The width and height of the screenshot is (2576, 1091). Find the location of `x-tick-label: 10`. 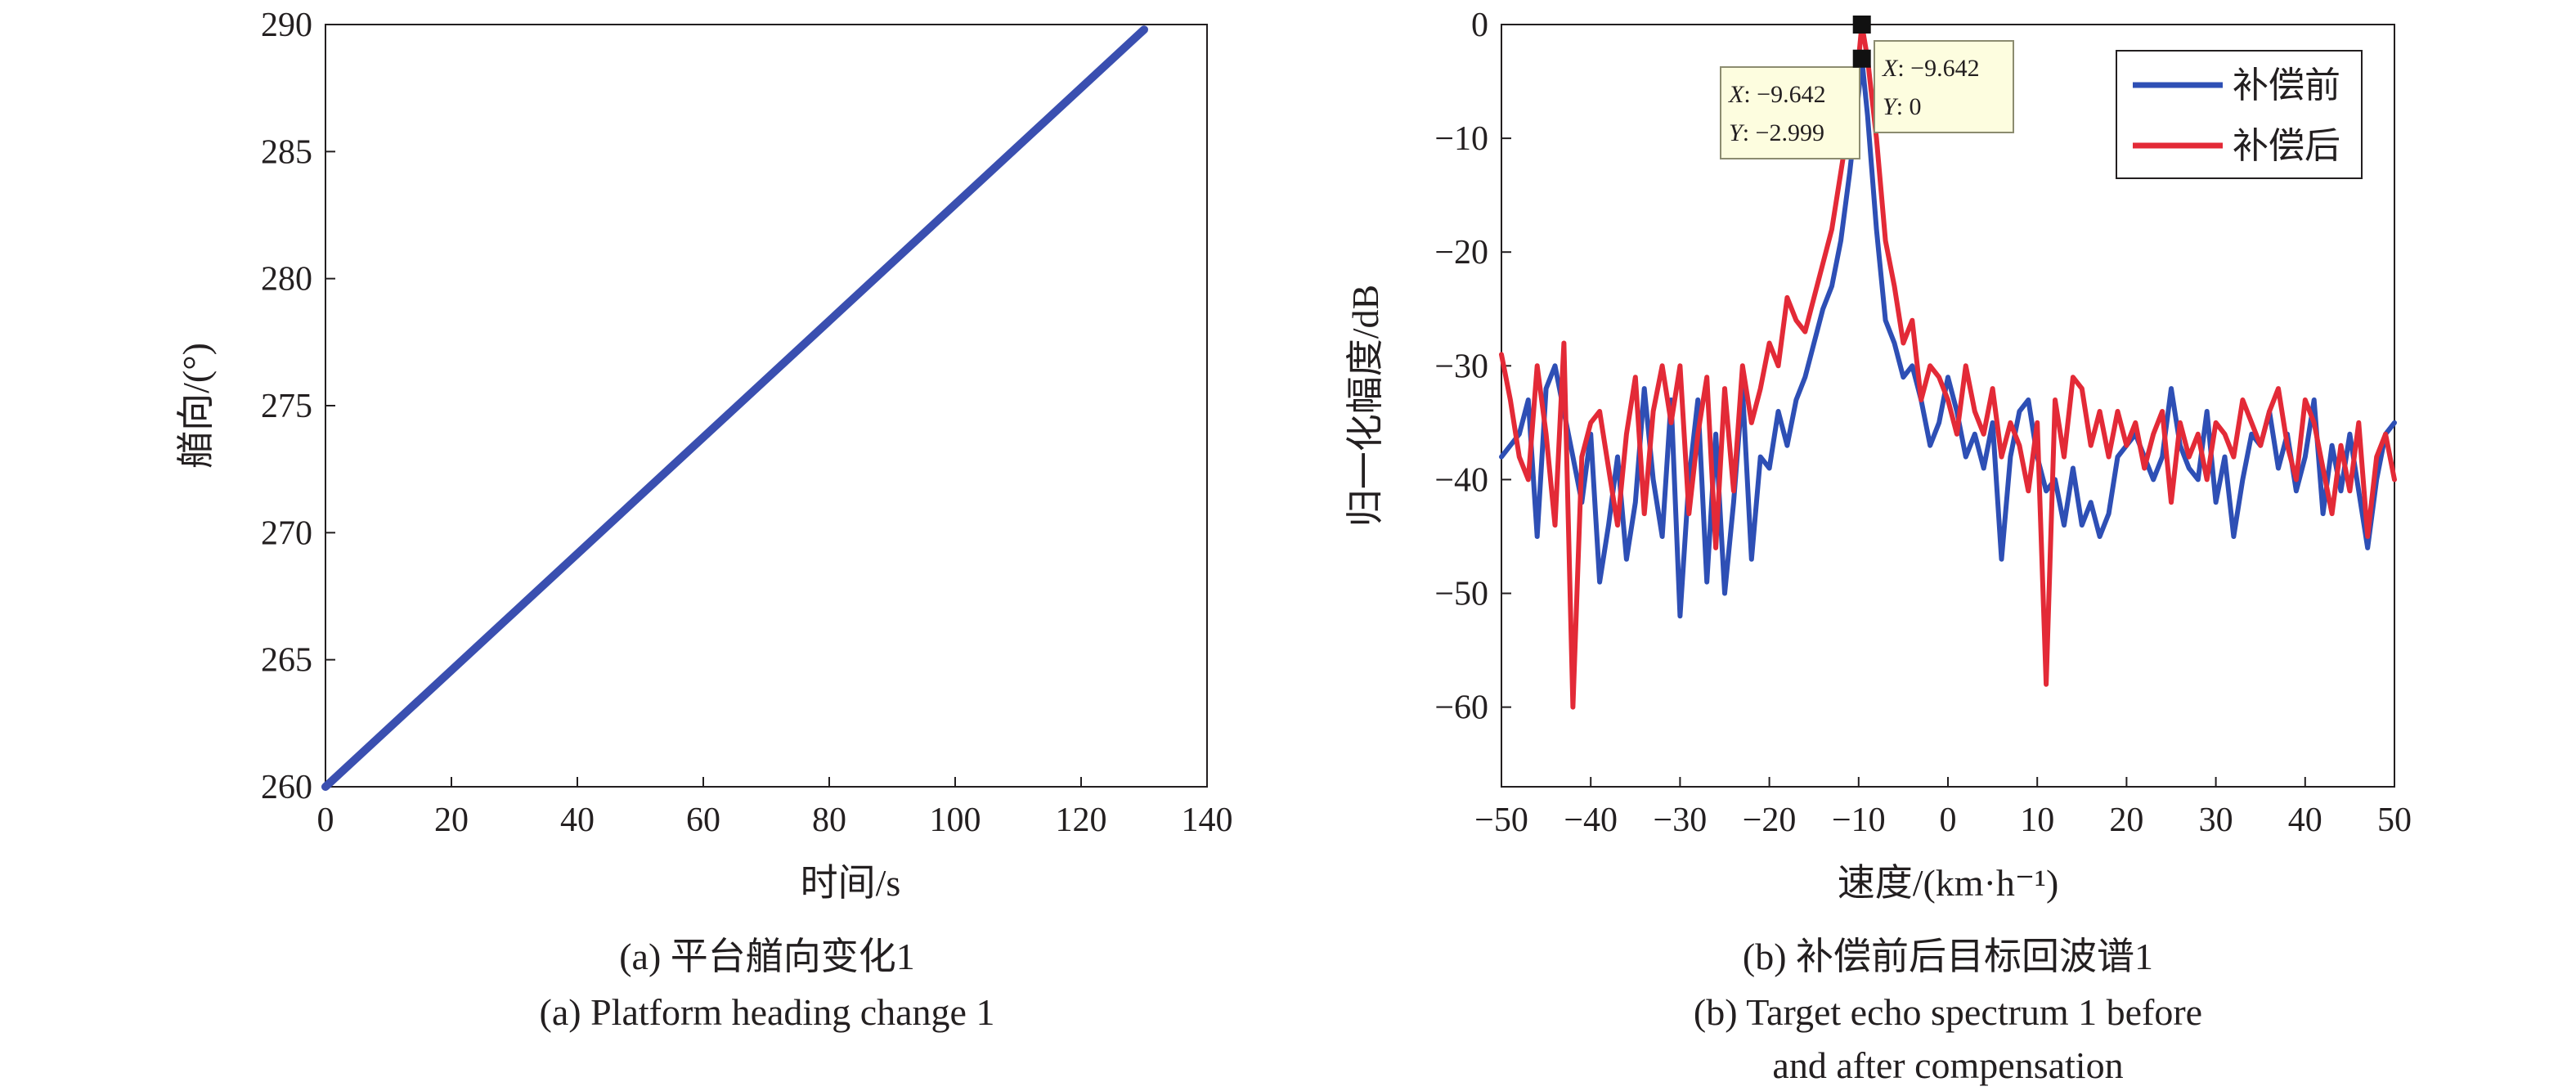

x-tick-label: 10 is located at coordinates (2037, 820).